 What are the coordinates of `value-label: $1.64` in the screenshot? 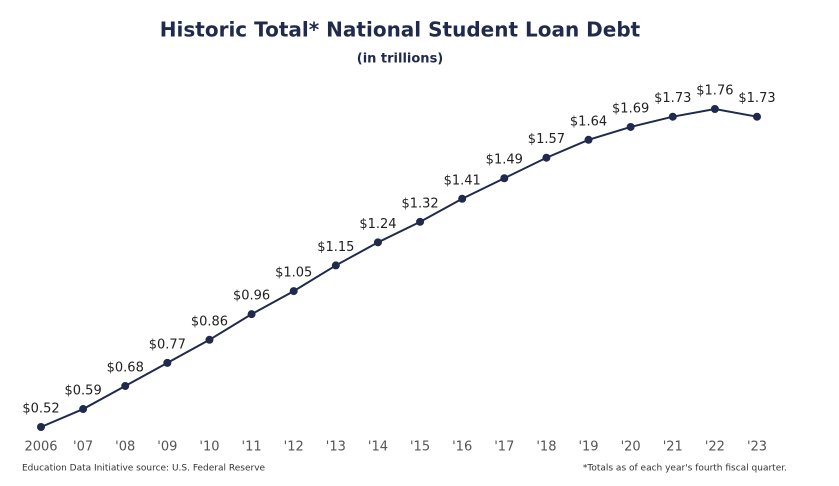 It's located at (588, 121).